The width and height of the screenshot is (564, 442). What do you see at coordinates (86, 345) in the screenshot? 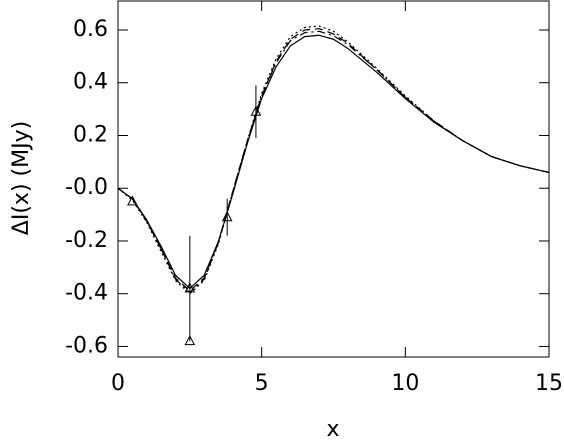
I see `y-tick-label: -0.6` at bounding box center [86, 345].